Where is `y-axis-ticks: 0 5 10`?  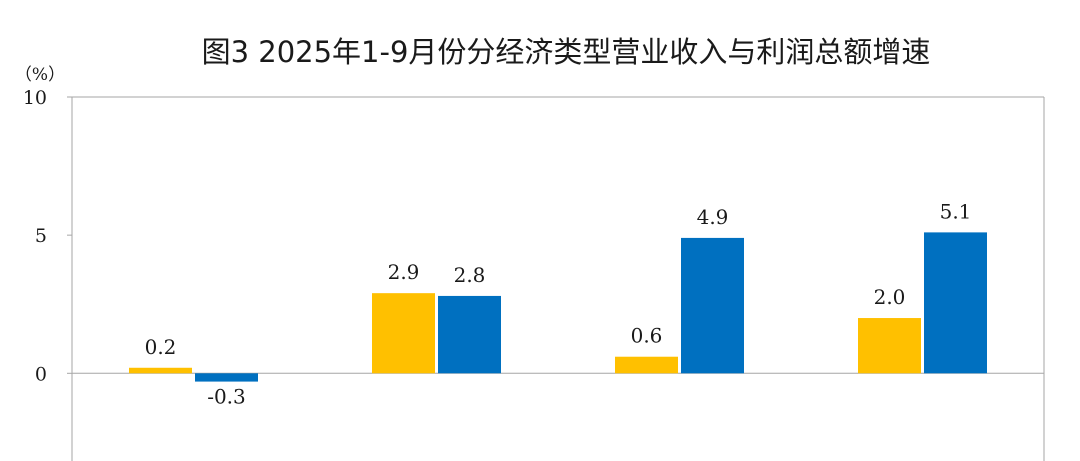
y-axis-ticks: 0 5 10 is located at coordinates (47, 236).